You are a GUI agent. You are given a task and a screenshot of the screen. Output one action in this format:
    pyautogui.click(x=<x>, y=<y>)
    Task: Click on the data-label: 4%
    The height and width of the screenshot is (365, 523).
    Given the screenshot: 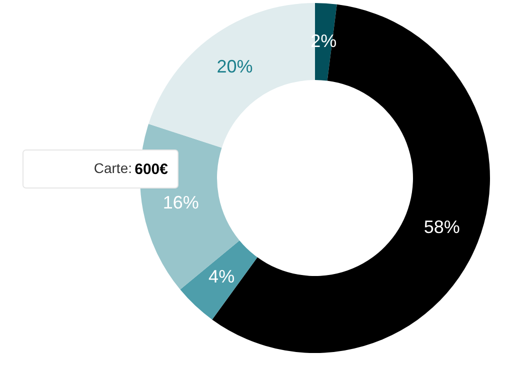 What is the action you would take?
    pyautogui.click(x=221, y=276)
    